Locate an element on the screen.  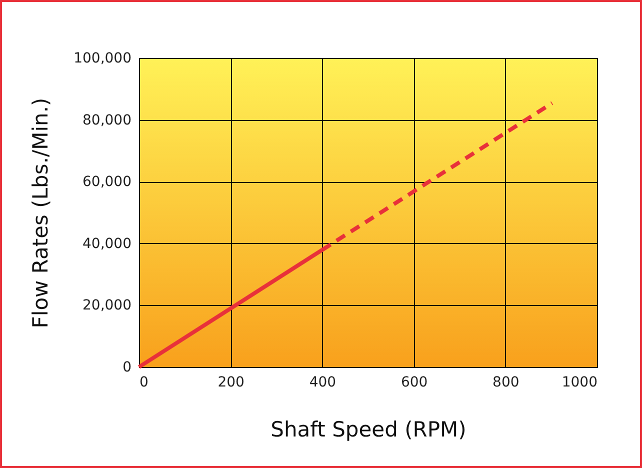
y-axis-title: Flow Rates (Lbs./Min.) is located at coordinates (40, 213).